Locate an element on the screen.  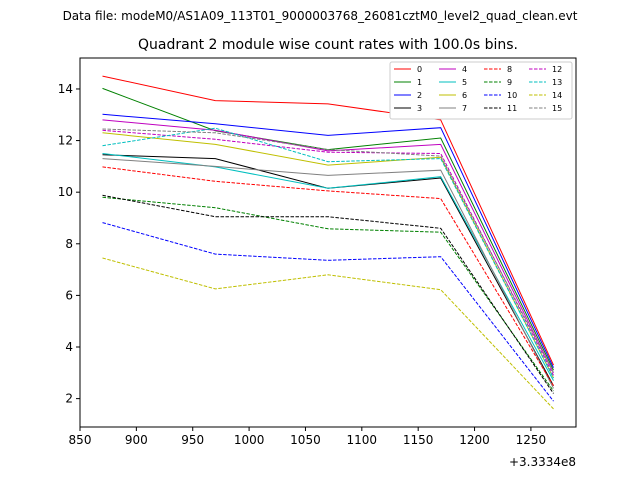
y-tick-label: 10 is located at coordinates (65, 192).